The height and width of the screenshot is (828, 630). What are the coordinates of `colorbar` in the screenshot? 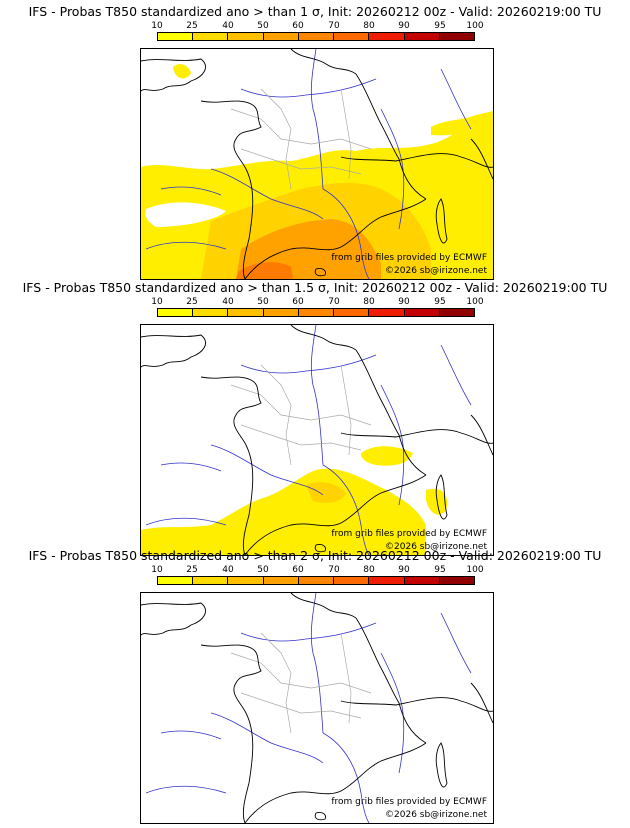 It's located at (316, 312).